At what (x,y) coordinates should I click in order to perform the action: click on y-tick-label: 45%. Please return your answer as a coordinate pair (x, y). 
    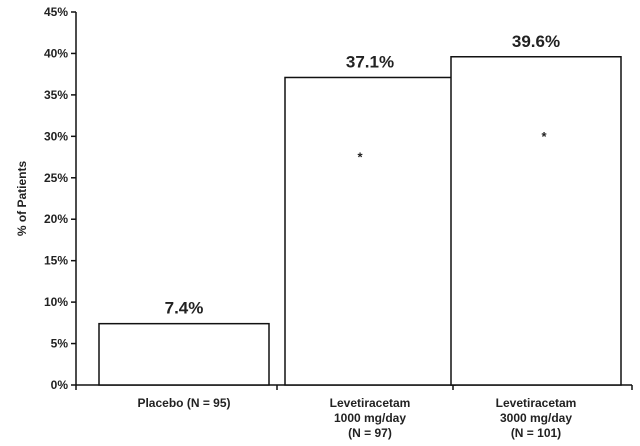
    Looking at the image, I should click on (56, 12).